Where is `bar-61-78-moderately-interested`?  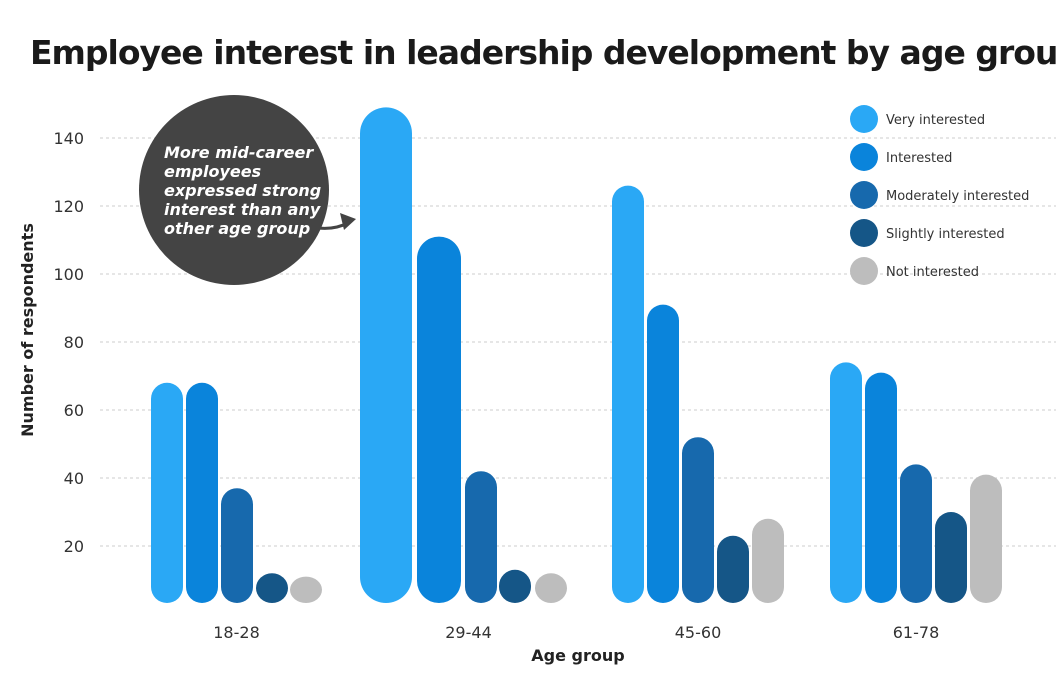
bar-61-78-moderately-interested is located at coordinates (916, 533).